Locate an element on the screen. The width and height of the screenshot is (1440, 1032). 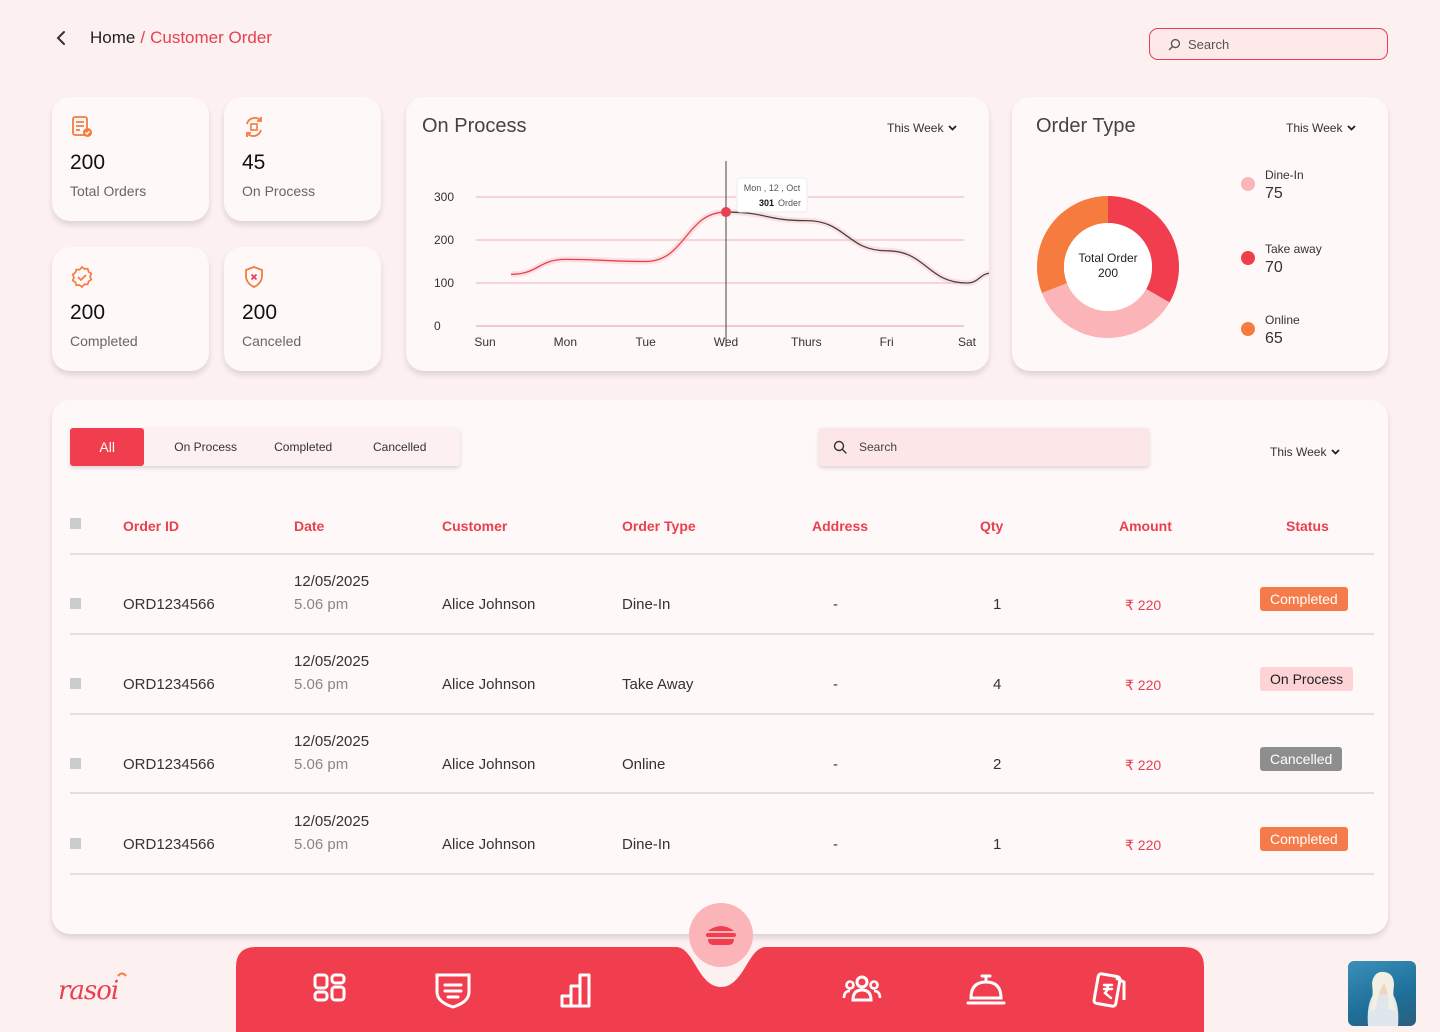
legend-dine-in: Dine-In 75 is located at coordinates (1272, 185).